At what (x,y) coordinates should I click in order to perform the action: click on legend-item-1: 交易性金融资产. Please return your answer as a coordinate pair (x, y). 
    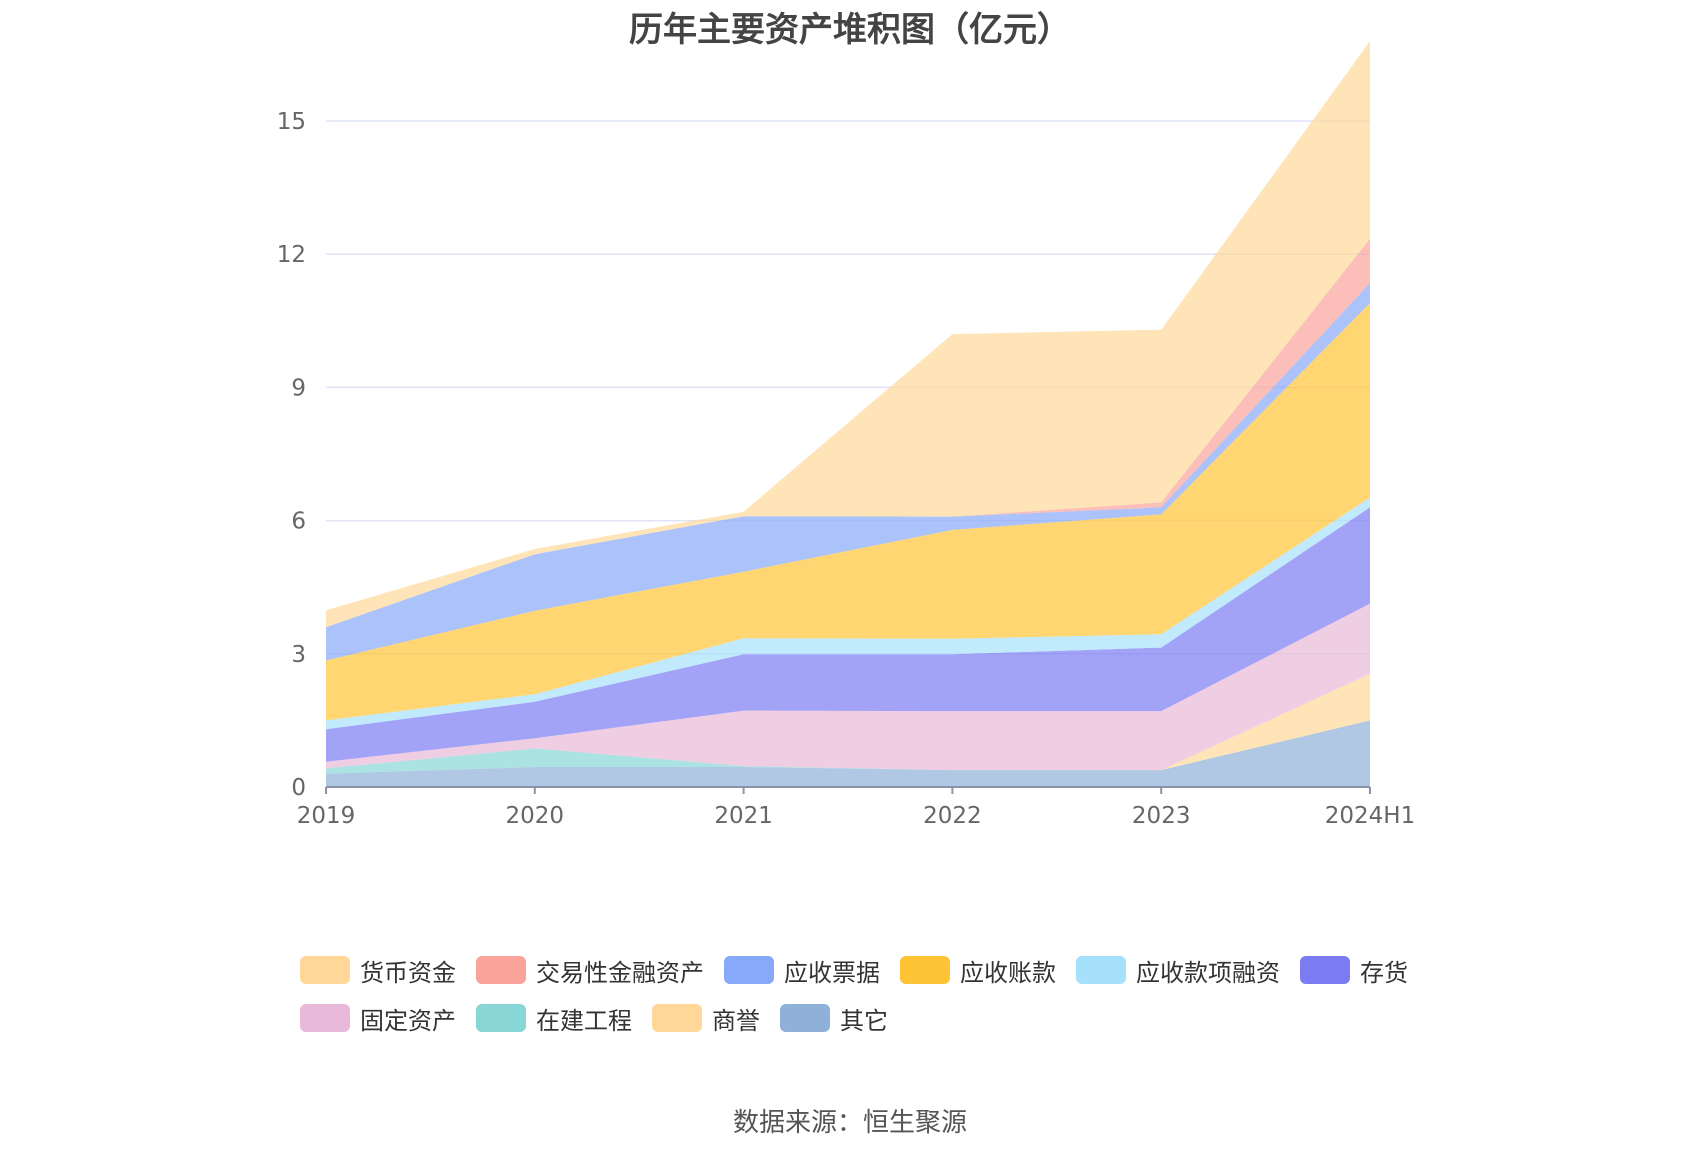
    Looking at the image, I should click on (590, 971).